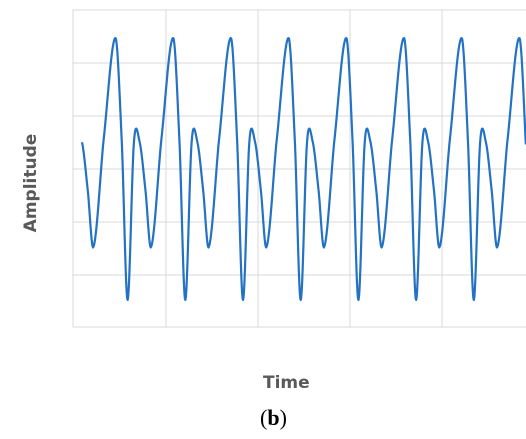 The image size is (526, 439). I want to click on panel-label: (b), so click(273, 417).